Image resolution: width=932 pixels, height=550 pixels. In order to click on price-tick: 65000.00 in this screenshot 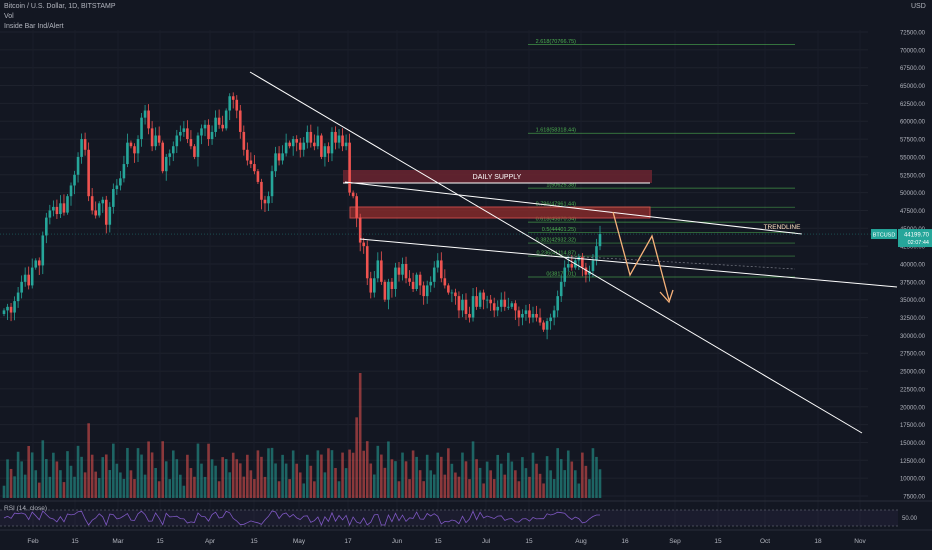, I will do `click(913, 87)`.